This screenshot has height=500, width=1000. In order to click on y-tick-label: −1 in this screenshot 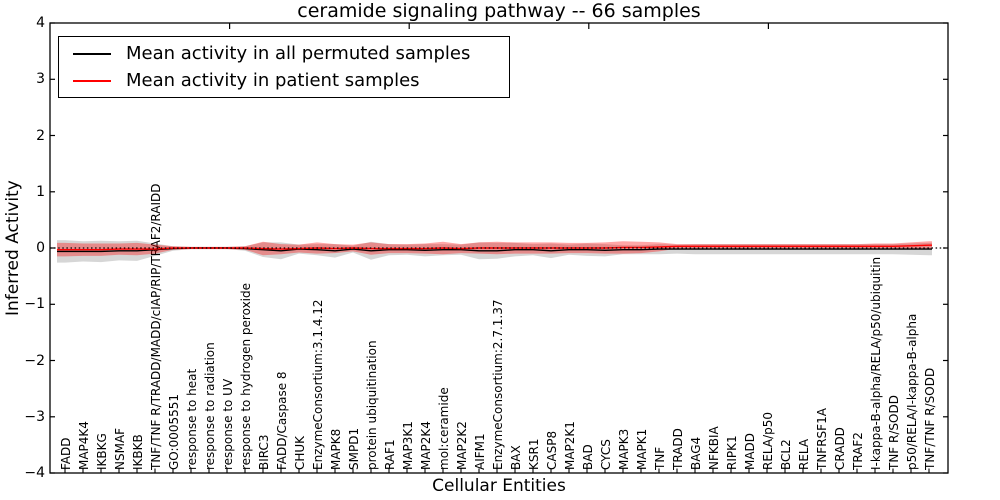, I will do `click(34, 304)`.